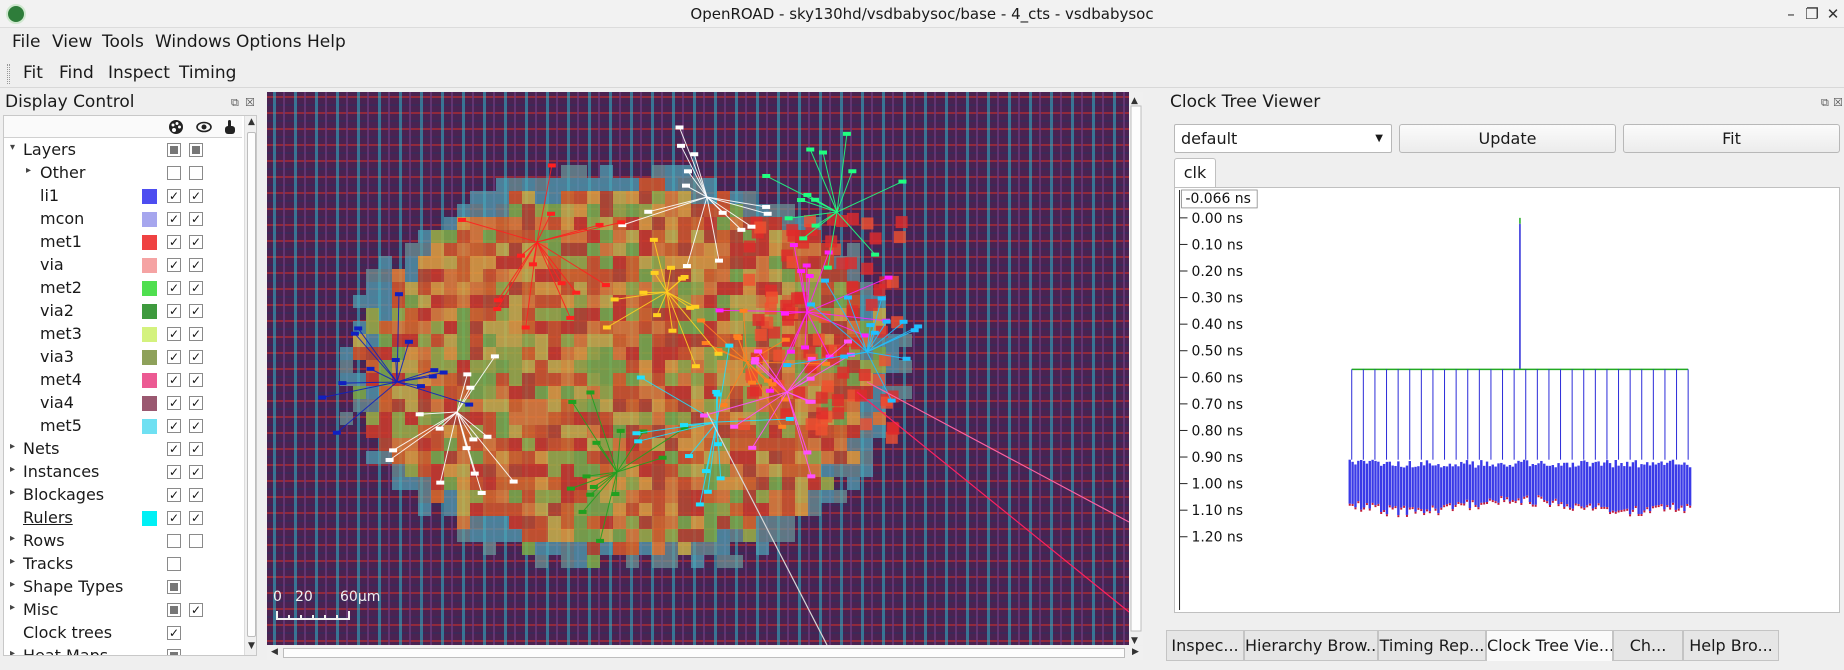 The width and height of the screenshot is (1844, 670). Describe the element at coordinates (13, 147) in the screenshot. I see `collapse-arrow-icon: ▾` at that location.